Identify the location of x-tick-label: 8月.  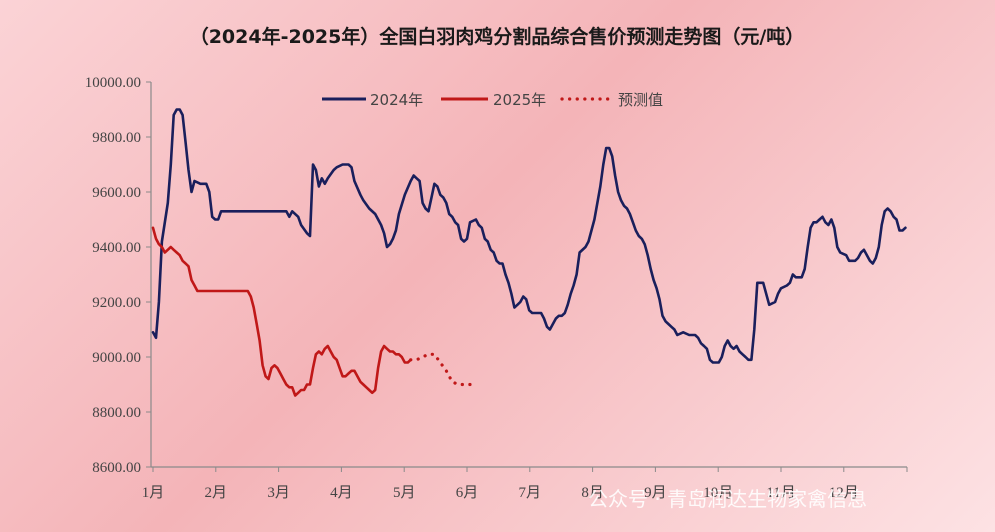
(592, 493).